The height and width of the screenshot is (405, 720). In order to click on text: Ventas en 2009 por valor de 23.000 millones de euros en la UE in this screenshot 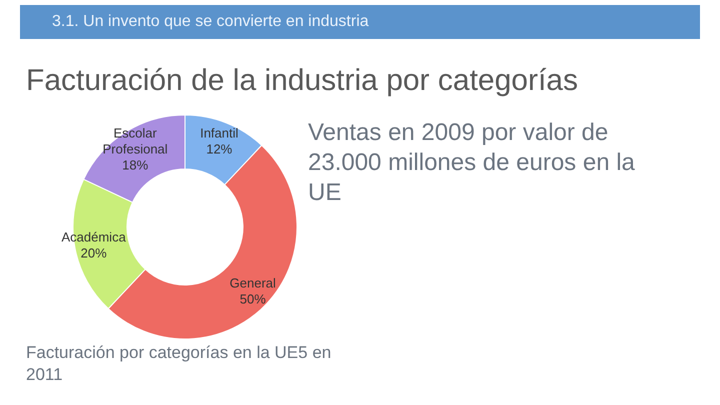, I will do `click(472, 163)`.